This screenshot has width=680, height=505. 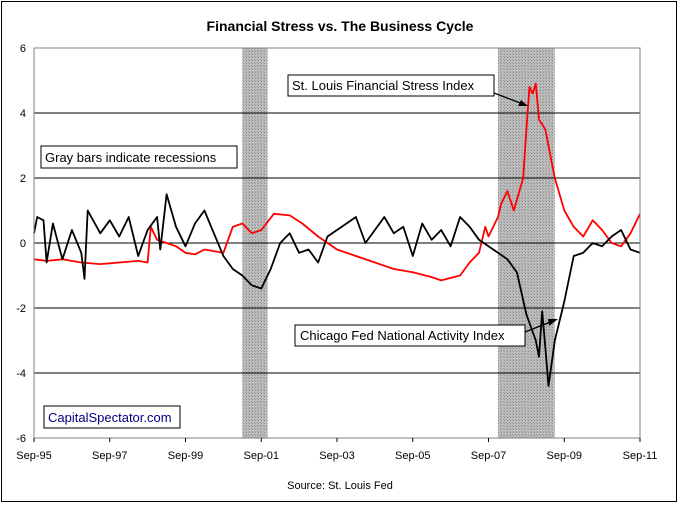 What do you see at coordinates (523, 103) in the screenshot?
I see `stress-arrow-head` at bounding box center [523, 103].